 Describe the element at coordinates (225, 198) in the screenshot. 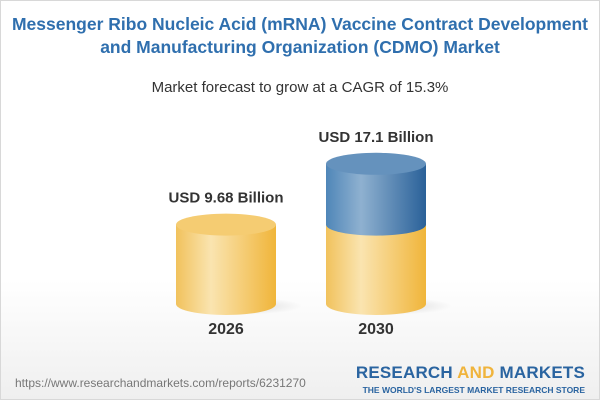

I see `data-label: USD 9.68 Billion` at that location.